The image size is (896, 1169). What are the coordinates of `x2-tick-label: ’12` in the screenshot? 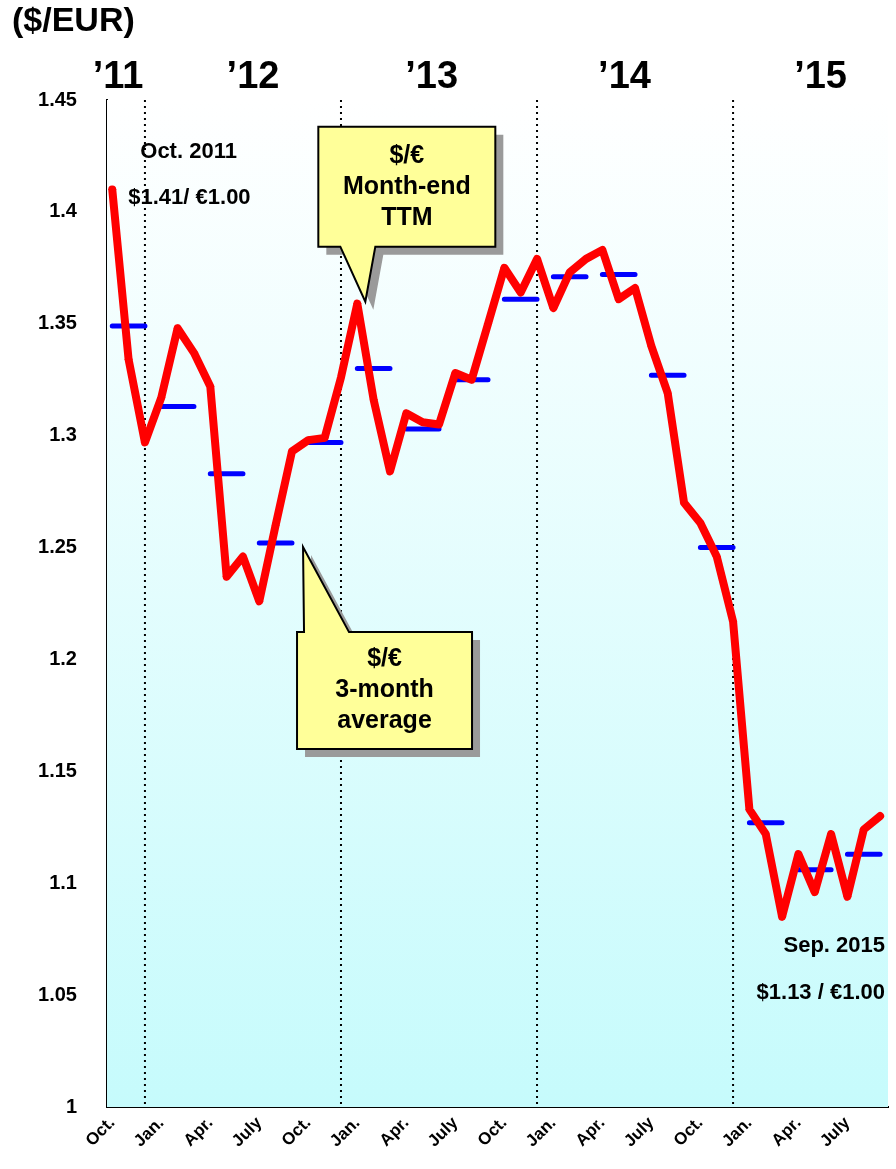 It's located at (253, 74).